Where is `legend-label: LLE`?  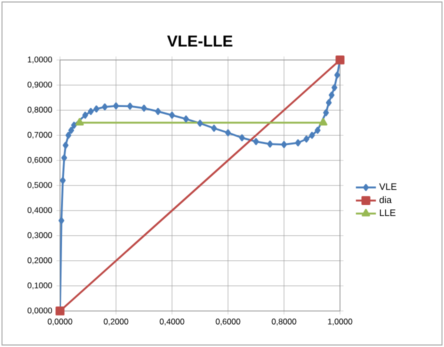 legend-label: LLE is located at coordinates (388, 213).